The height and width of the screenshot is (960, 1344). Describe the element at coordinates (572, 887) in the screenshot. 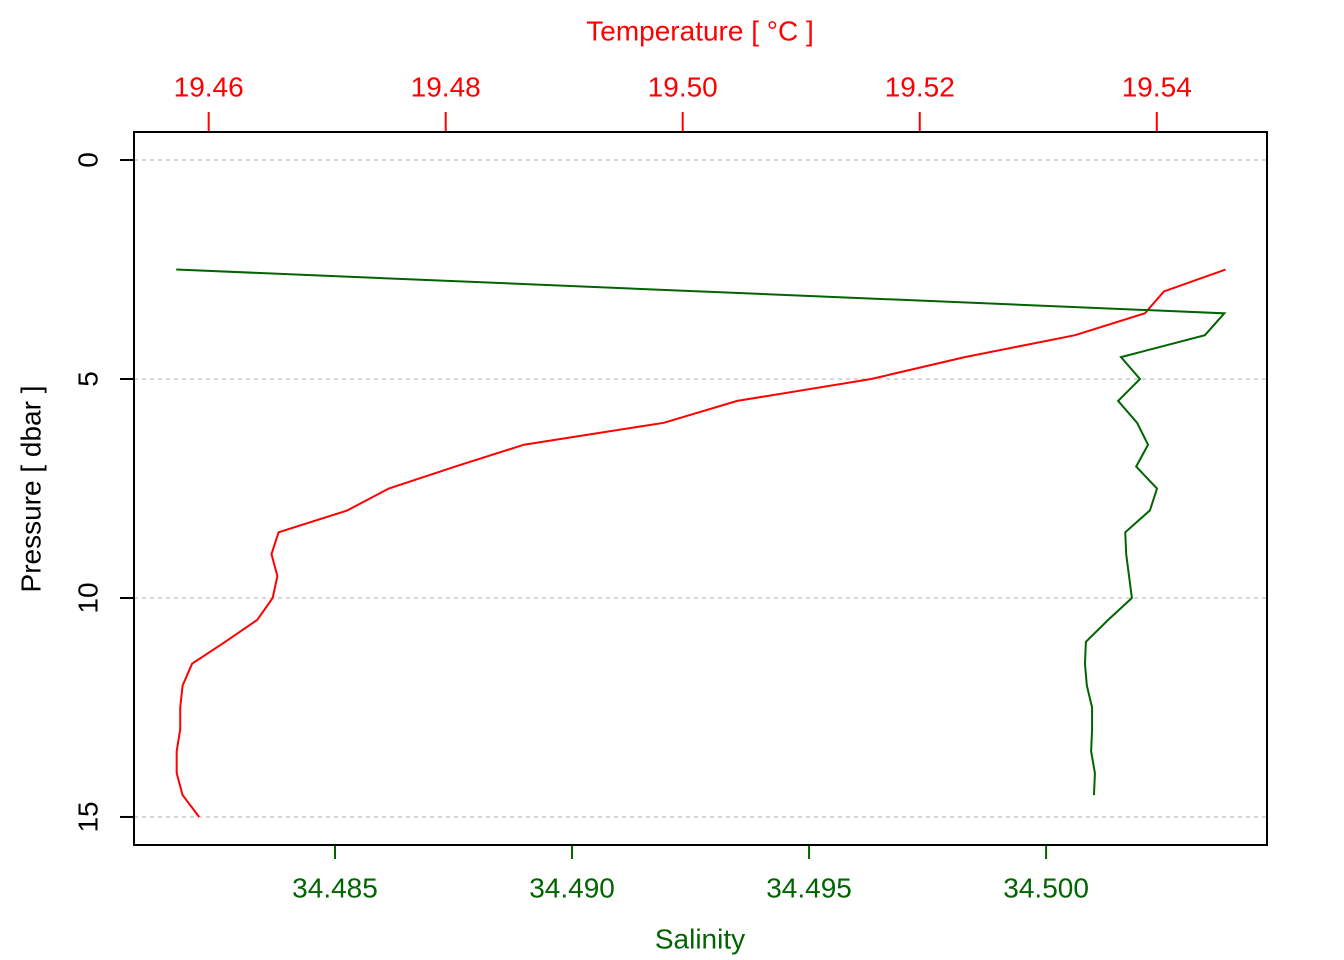

I see `x-tick-label: 34.490` at that location.